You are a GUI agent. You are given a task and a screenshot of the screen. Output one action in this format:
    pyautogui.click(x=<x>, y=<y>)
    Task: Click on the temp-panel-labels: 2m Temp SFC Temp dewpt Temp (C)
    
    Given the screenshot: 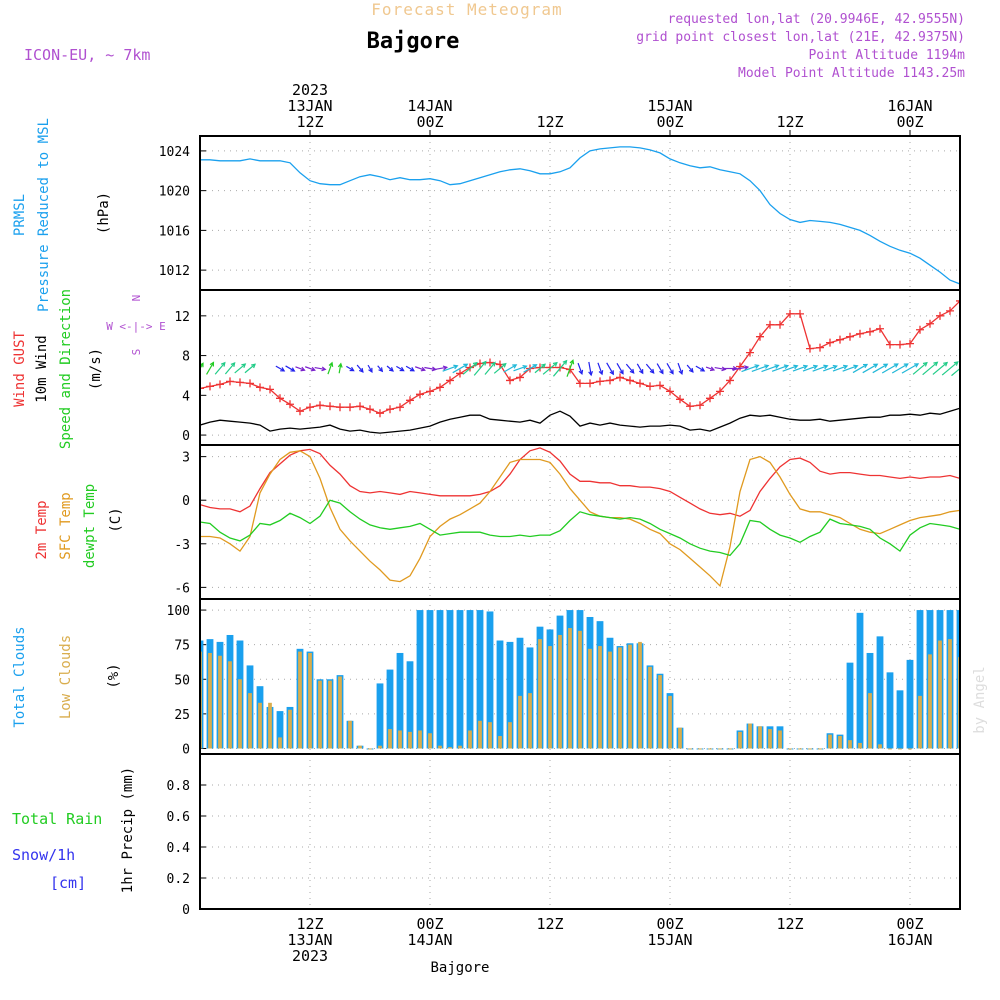 What is the action you would take?
    pyautogui.click(x=79, y=526)
    